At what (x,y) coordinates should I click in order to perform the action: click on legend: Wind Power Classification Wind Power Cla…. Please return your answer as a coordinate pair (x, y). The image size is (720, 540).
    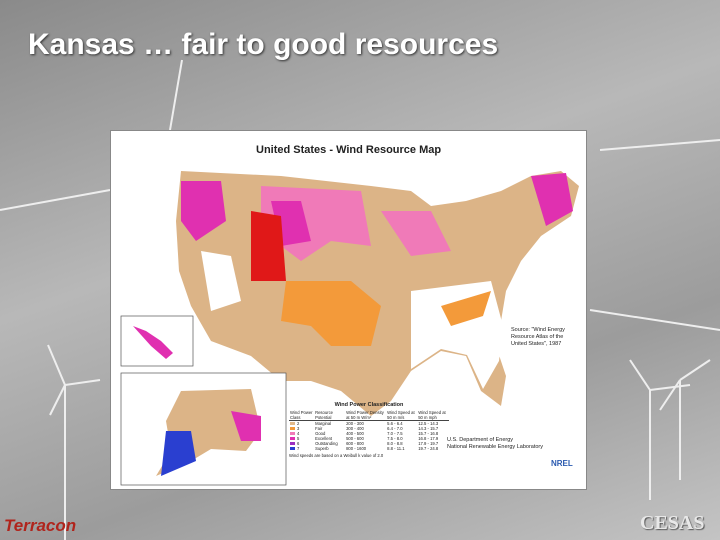
    Looking at the image, I should click on (369, 430).